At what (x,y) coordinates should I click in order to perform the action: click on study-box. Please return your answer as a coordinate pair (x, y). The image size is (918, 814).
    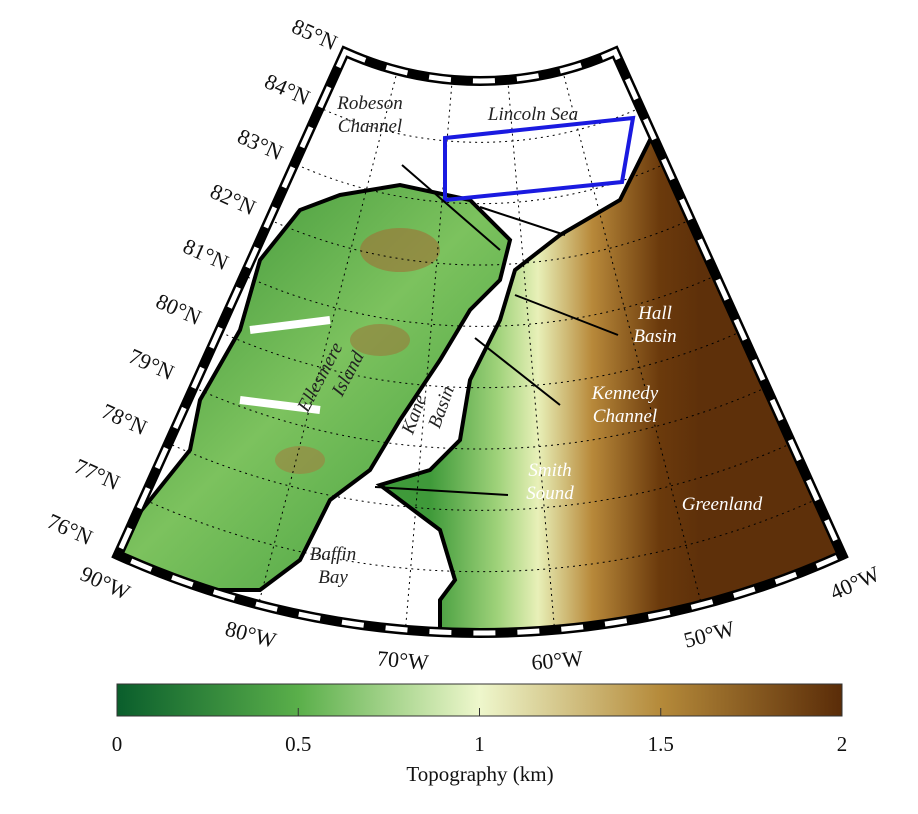
    Looking at the image, I should click on (539, 159).